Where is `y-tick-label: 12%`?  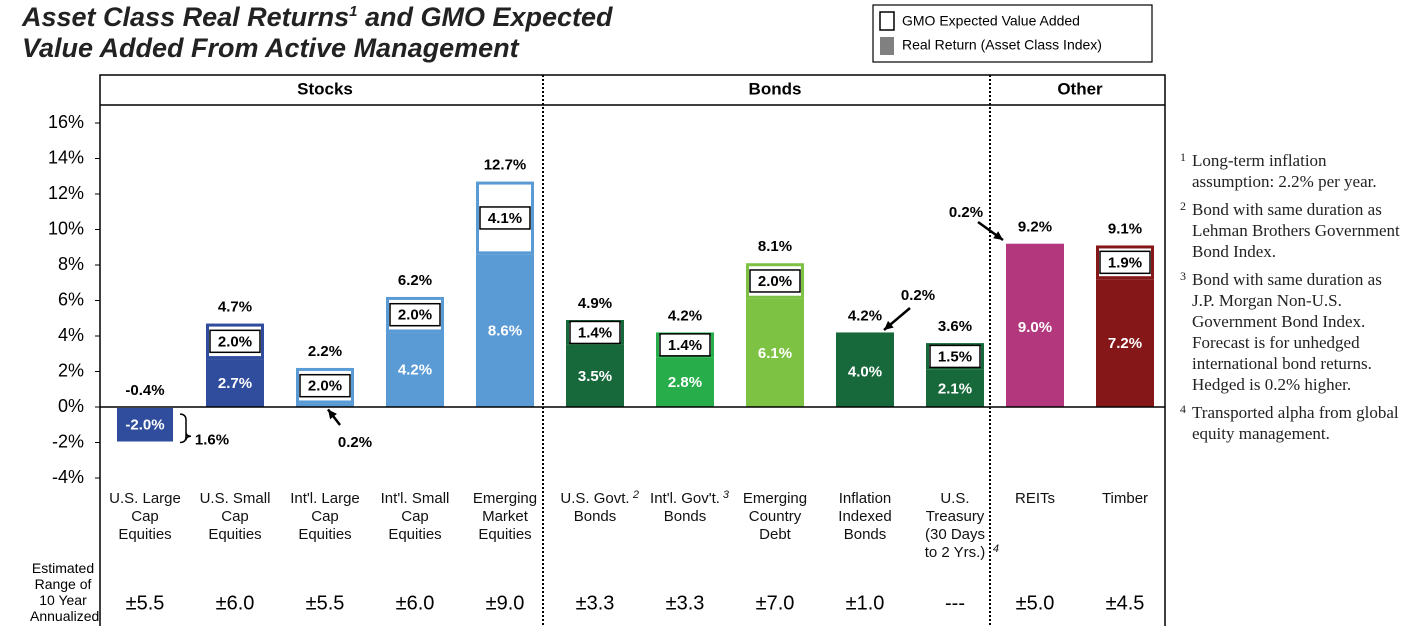 y-tick-label: 12% is located at coordinates (66, 193).